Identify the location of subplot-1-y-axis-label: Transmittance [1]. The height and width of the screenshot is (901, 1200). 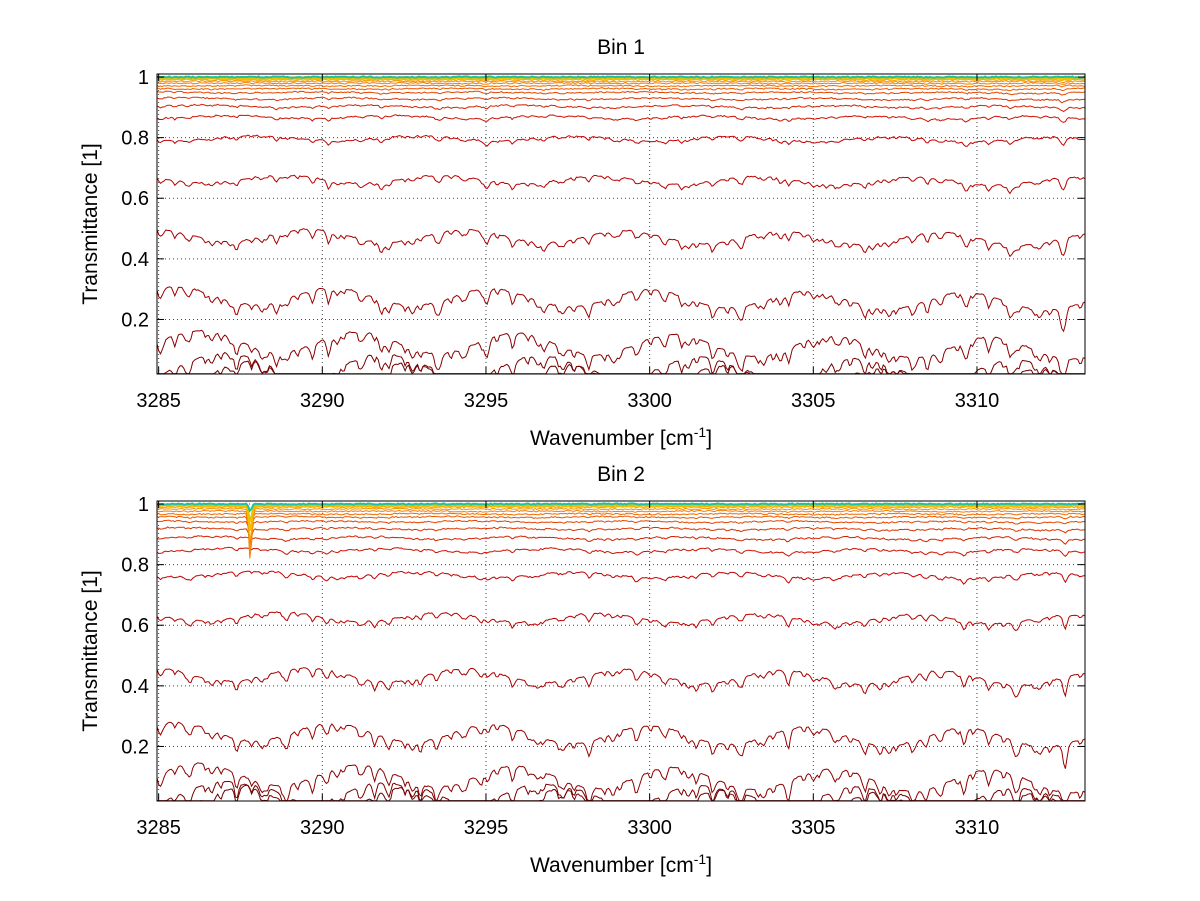
(90, 223).